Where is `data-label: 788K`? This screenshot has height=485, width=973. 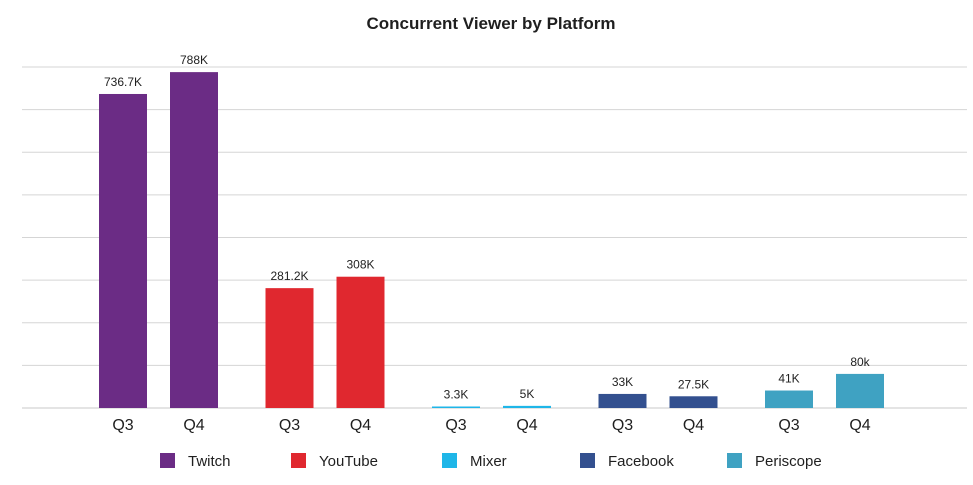 data-label: 788K is located at coordinates (194, 60).